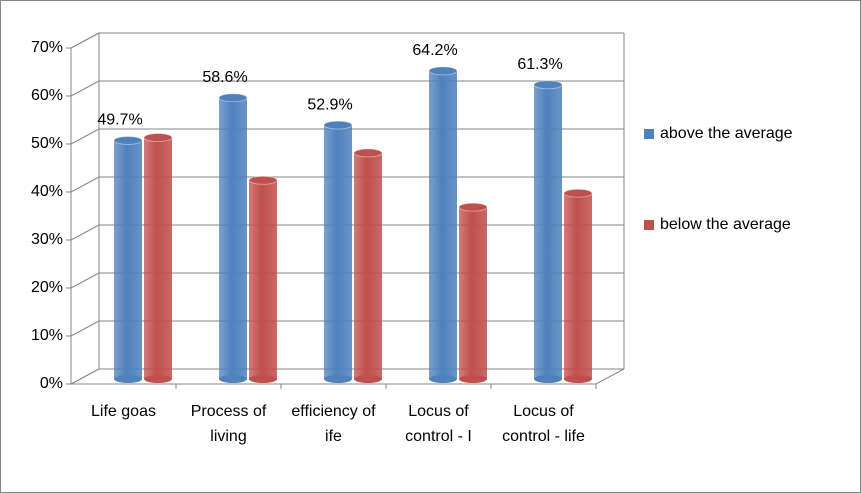 The height and width of the screenshot is (493, 861). I want to click on y-tick-label: 70%, so click(47, 47).